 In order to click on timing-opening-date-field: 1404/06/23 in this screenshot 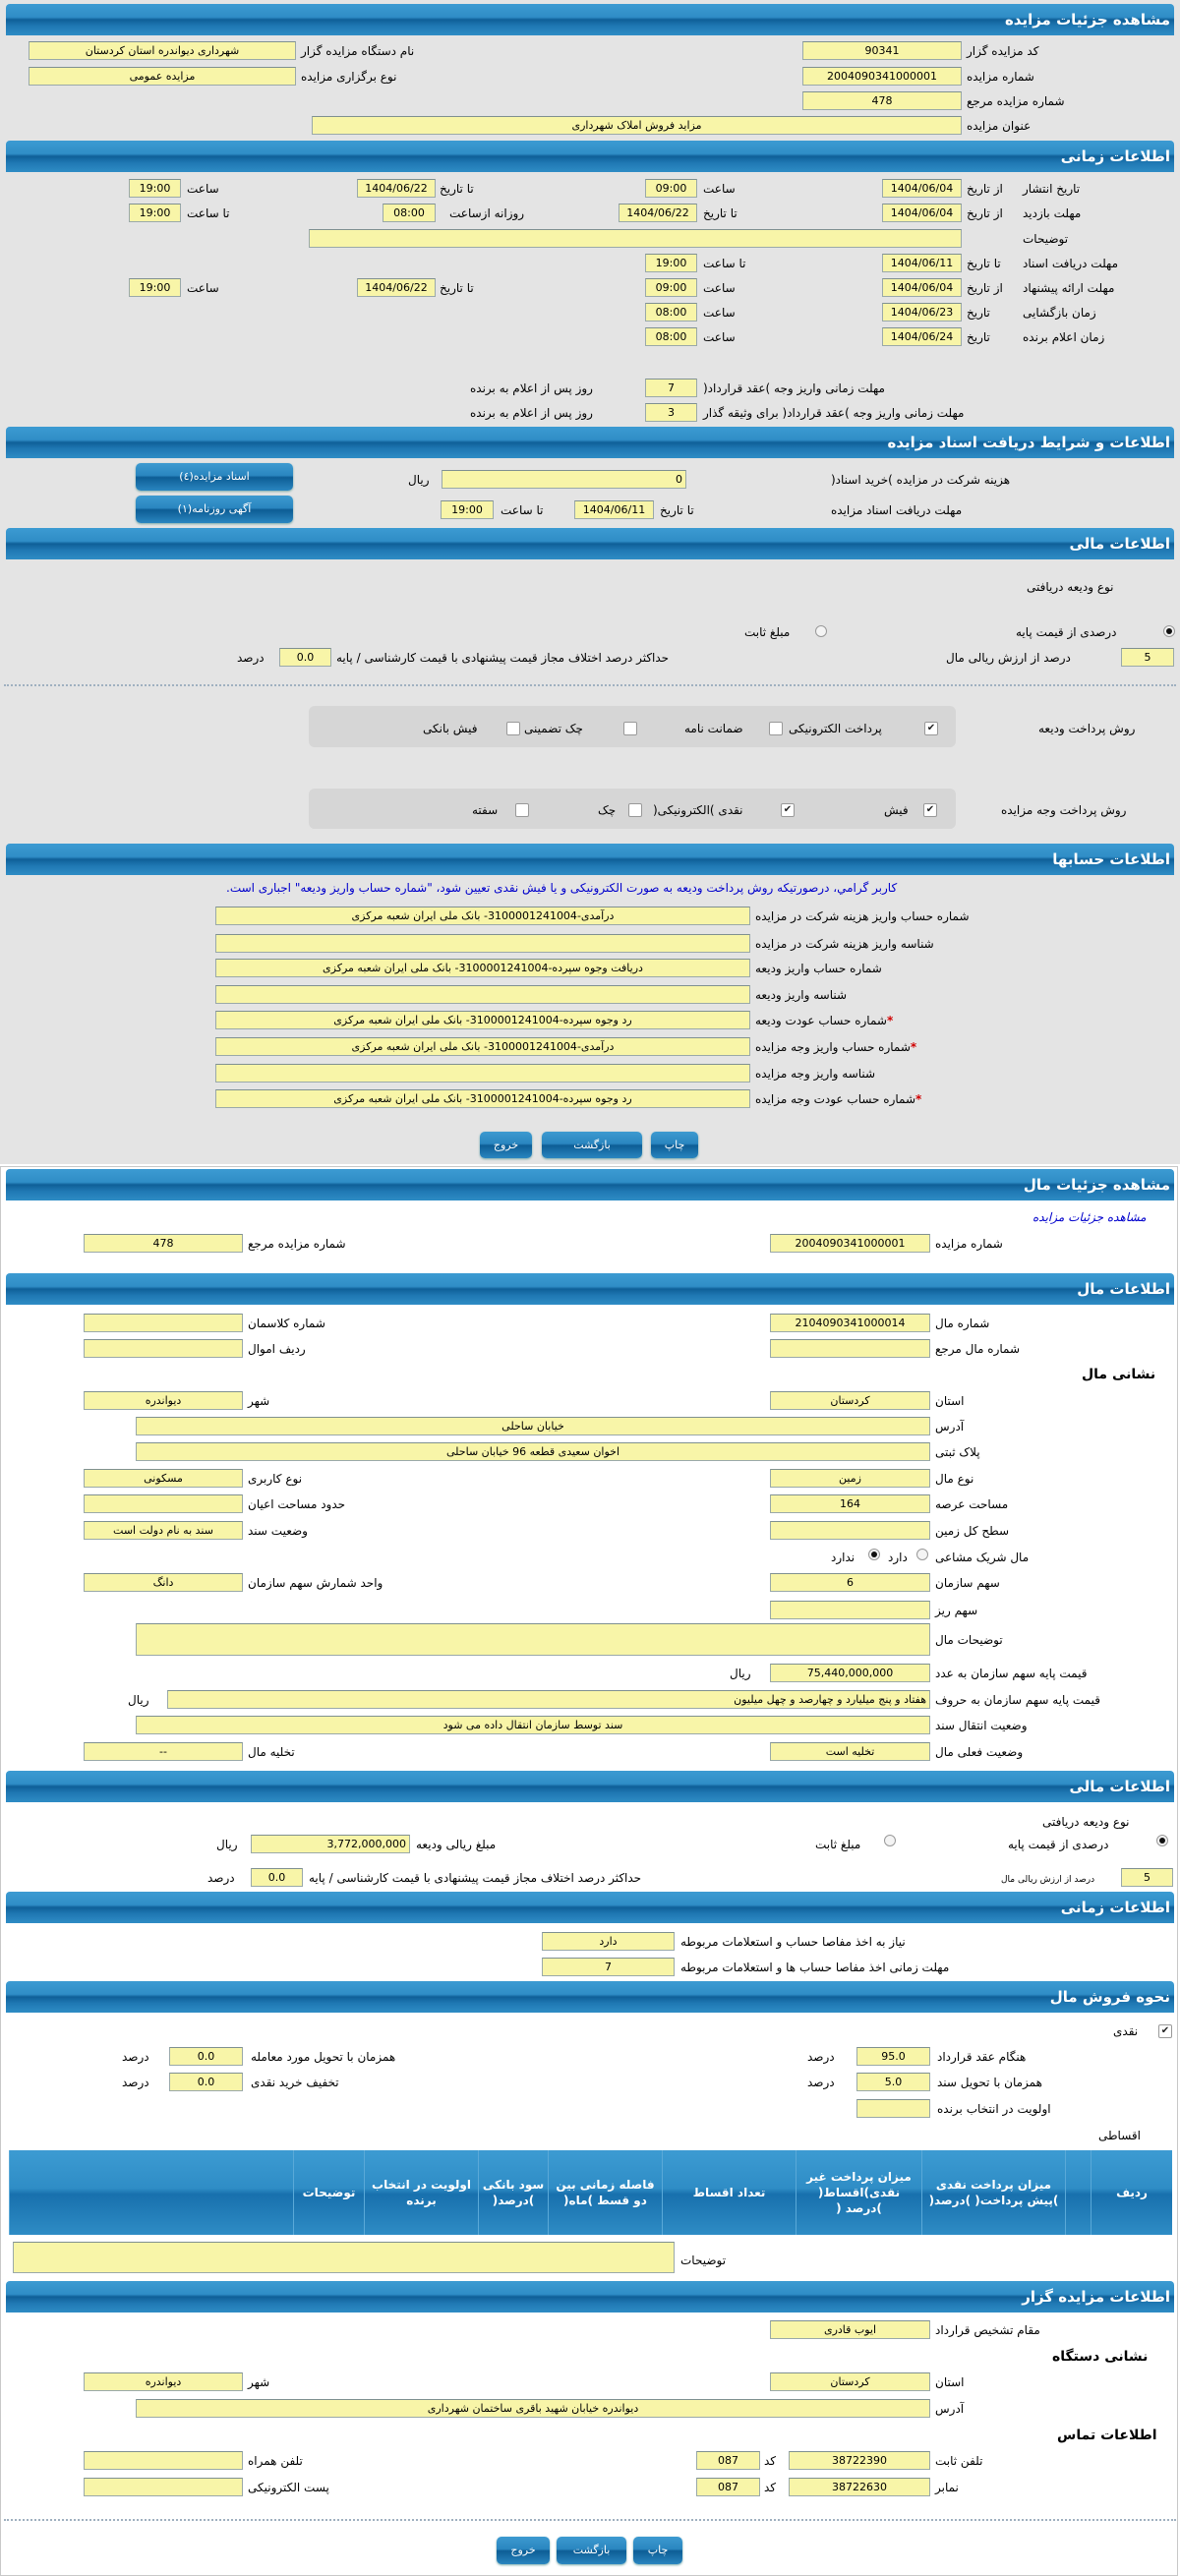, I will do `click(922, 312)`.